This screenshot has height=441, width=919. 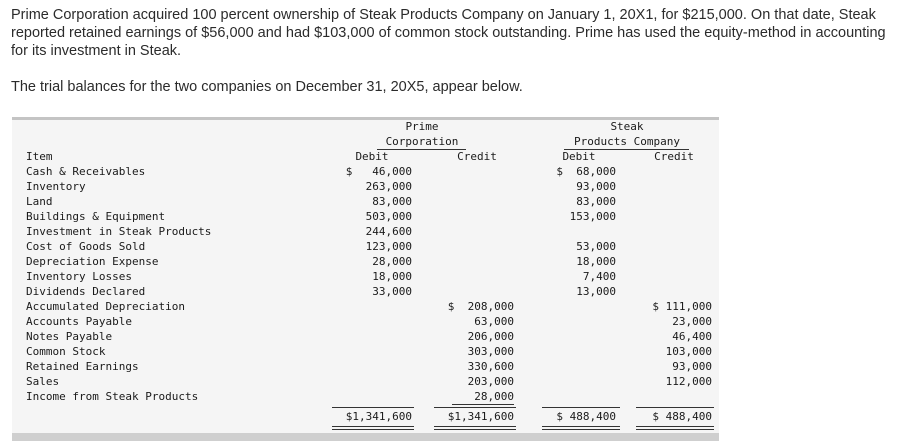 What do you see at coordinates (86, 246) in the screenshot?
I see `row-item-label: Cost of Goods Sold` at bounding box center [86, 246].